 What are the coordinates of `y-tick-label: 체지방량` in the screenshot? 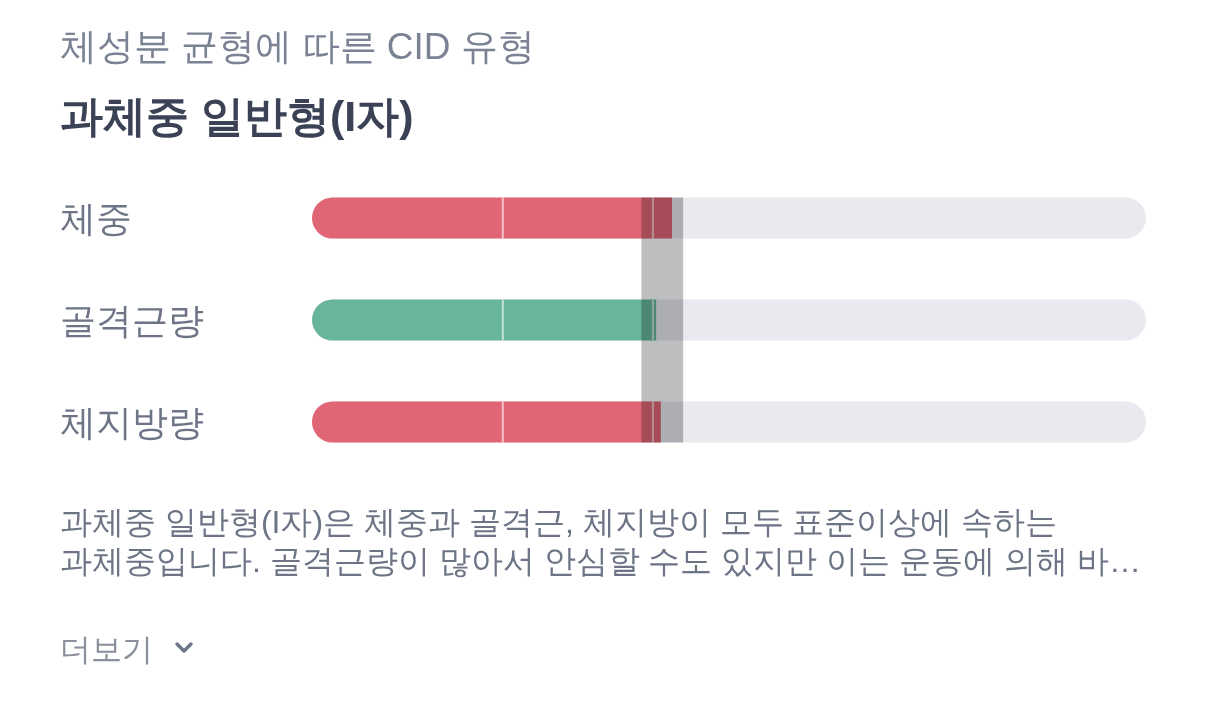 It's located at (132, 422).